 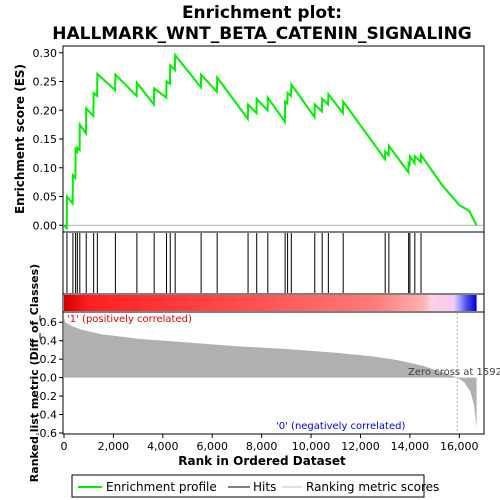 I want to click on es-y-axis: 0.00 0.05 0.10 0.15 0.20 0.25 0.30, so click(x=48, y=139).